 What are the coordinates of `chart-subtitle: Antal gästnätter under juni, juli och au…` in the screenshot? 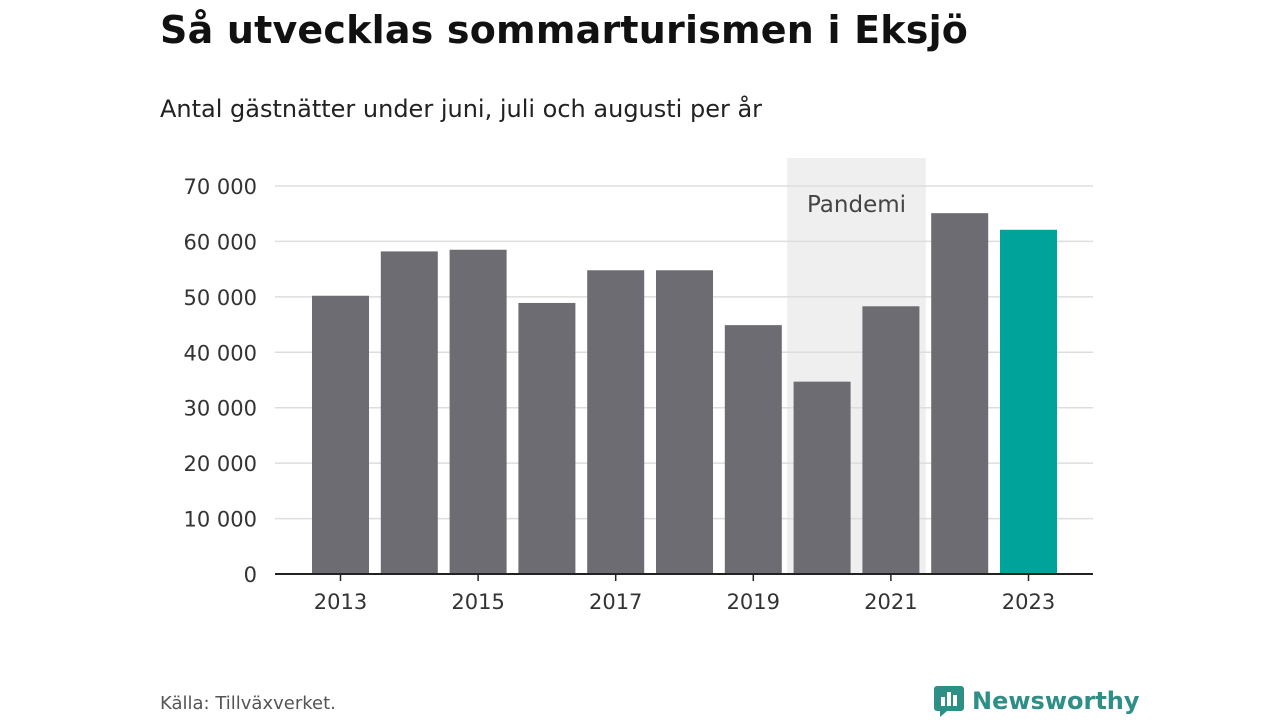 It's located at (461, 109).